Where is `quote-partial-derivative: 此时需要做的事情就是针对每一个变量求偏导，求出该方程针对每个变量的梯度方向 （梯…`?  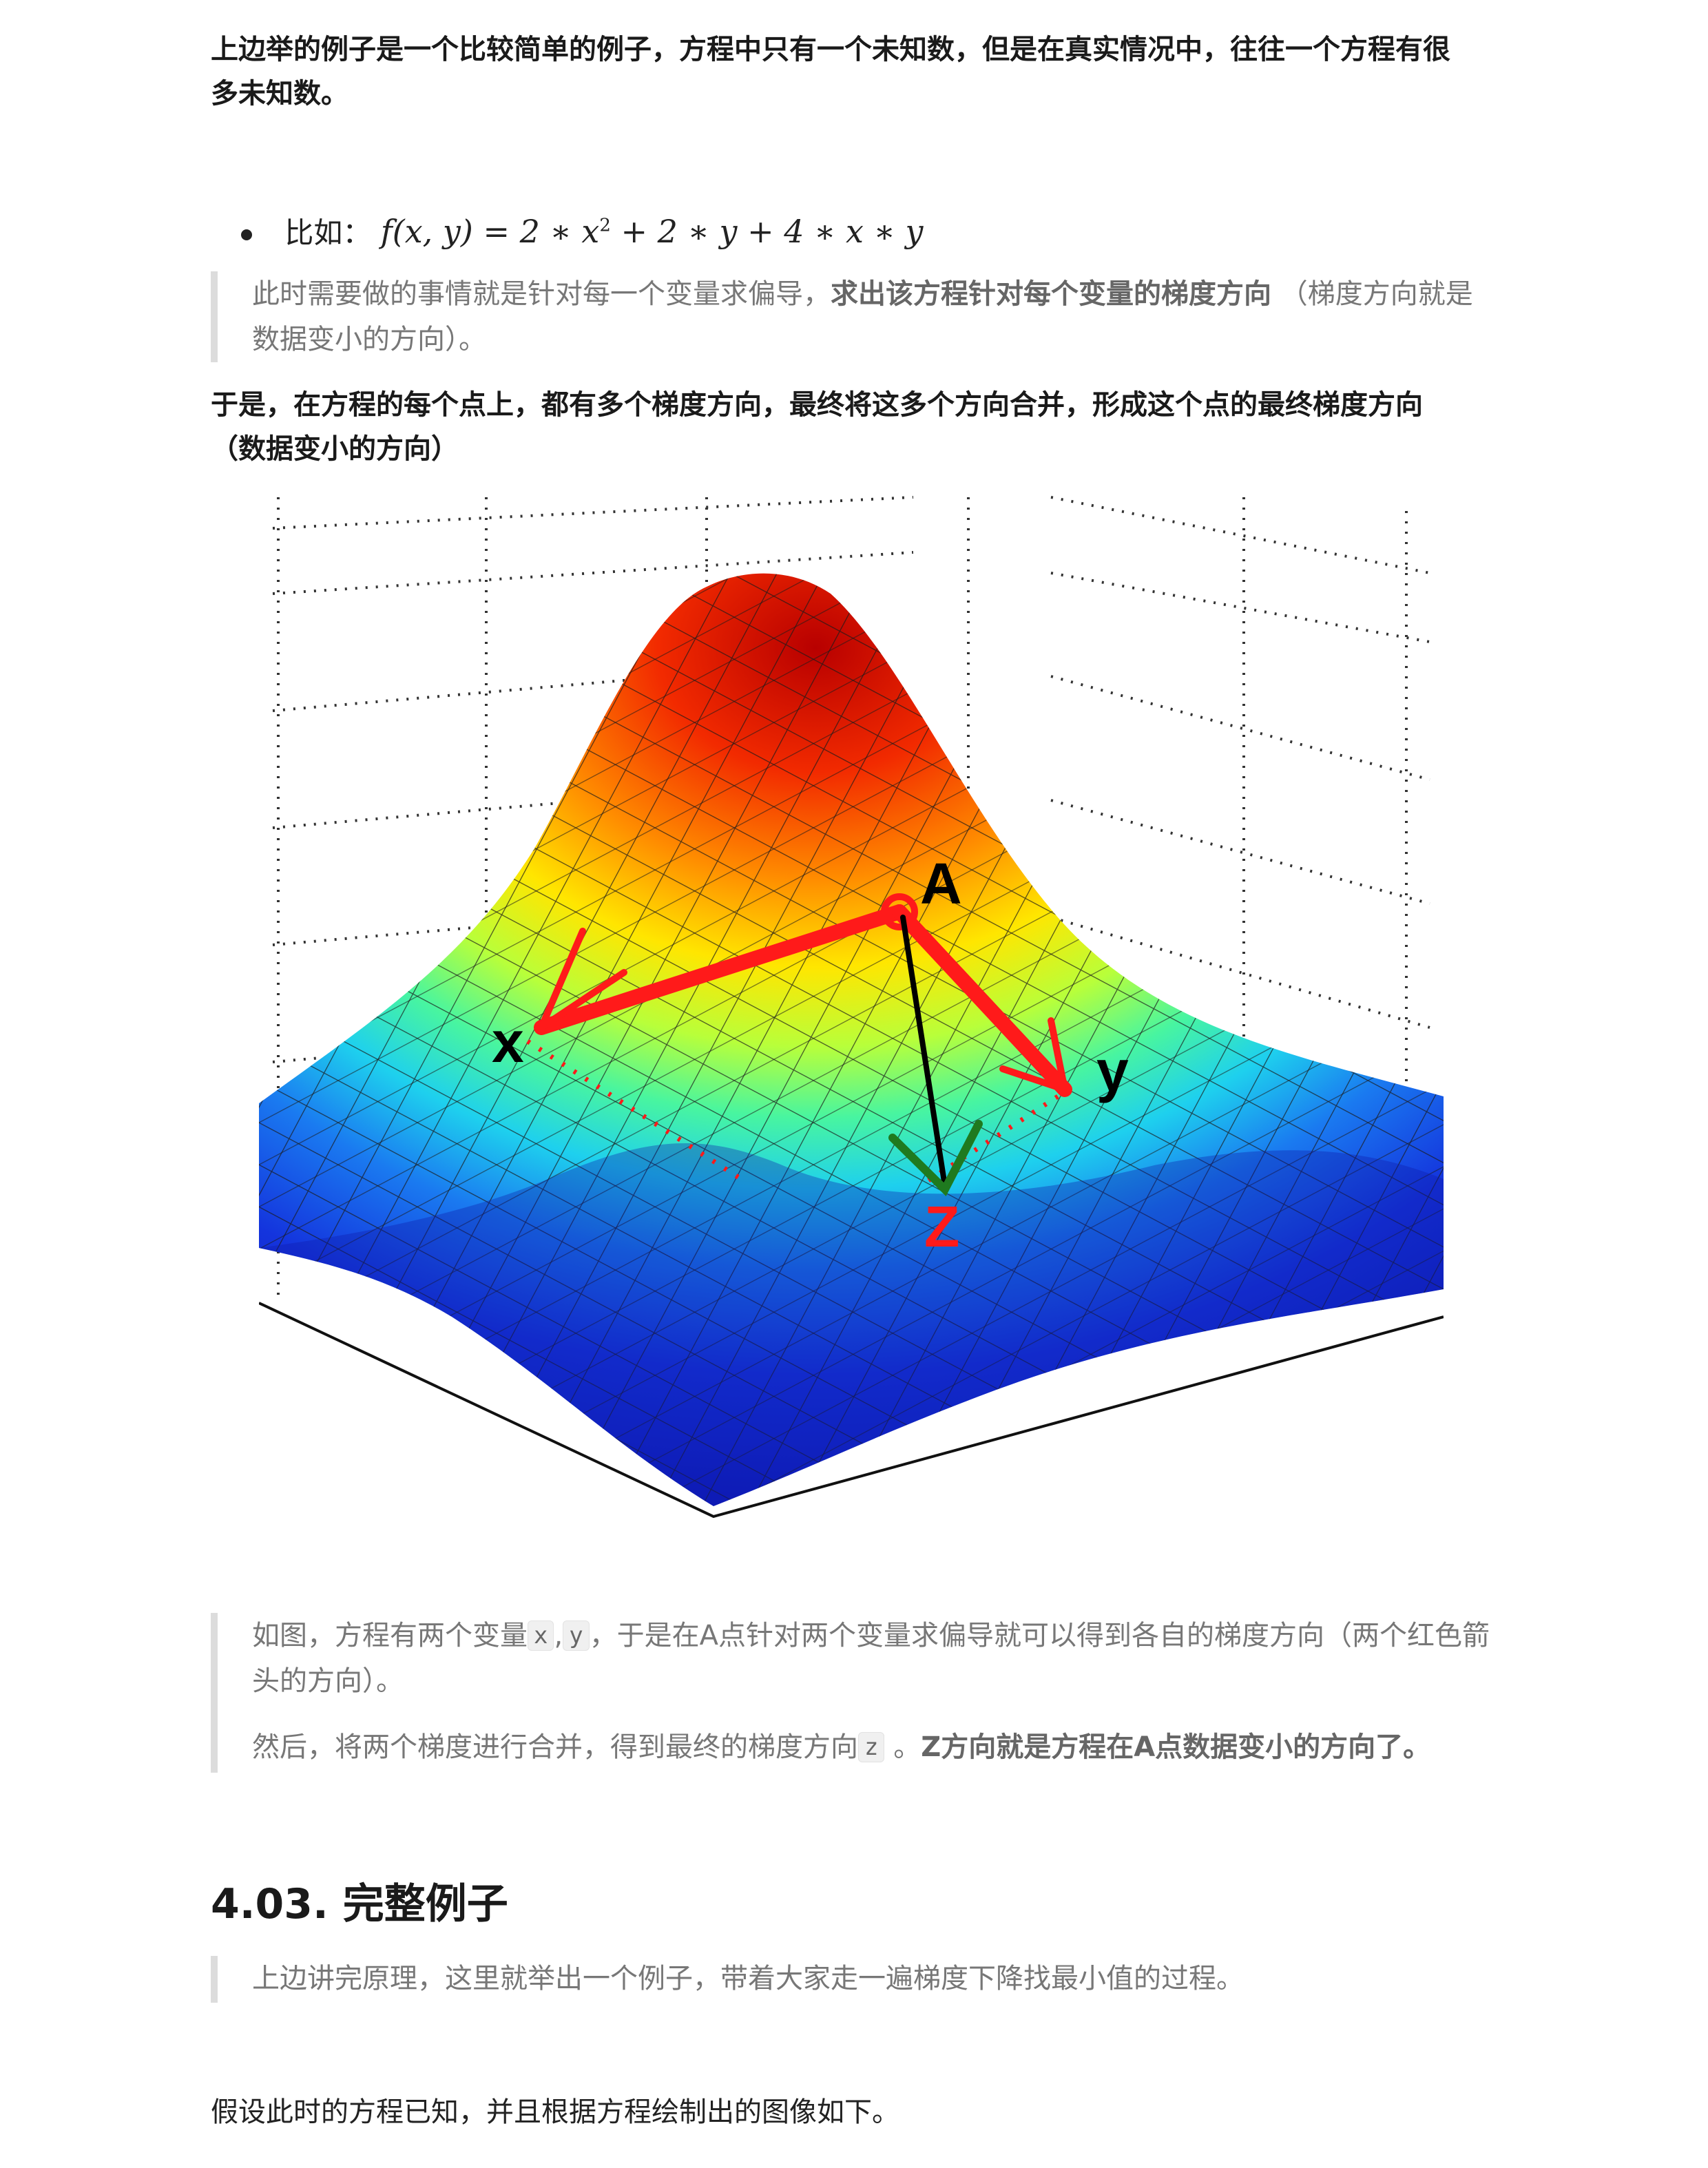
quote-partial-derivative: 此时需要做的事情就是针对每一个变量求偏导，求出该方程针对每个变量的梯度方向 （梯… is located at coordinates (845, 316).